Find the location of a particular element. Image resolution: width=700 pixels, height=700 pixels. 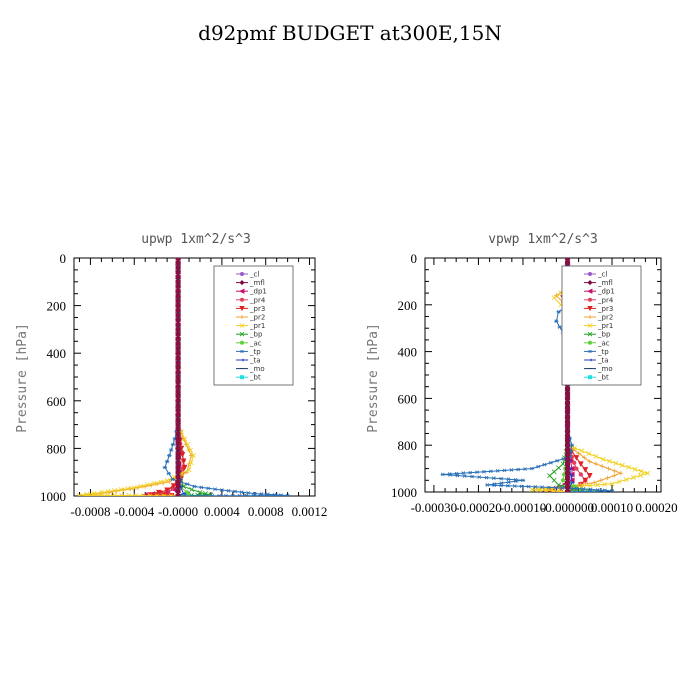

legend-box is located at coordinates (601, 325).